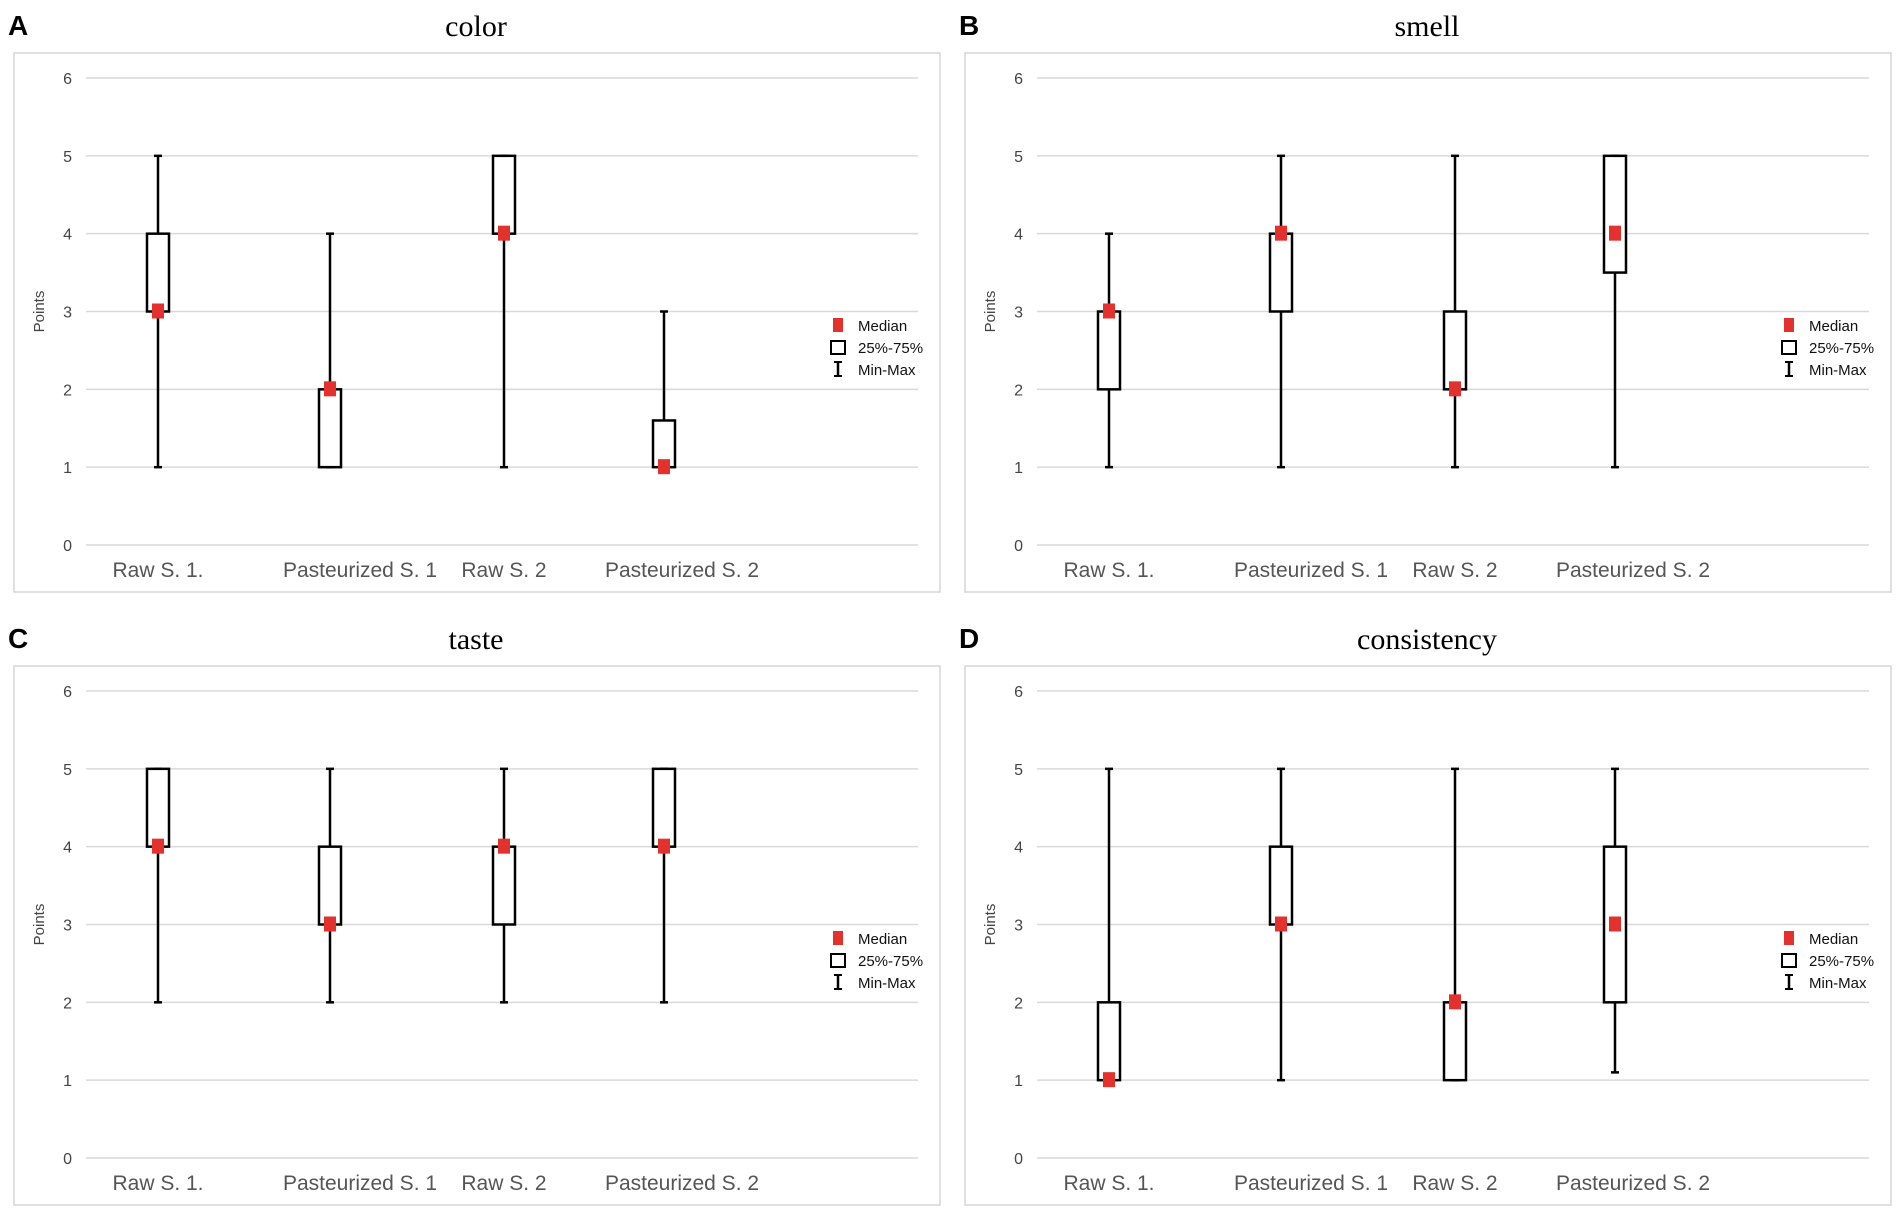 The height and width of the screenshot is (1225, 1902). Describe the element at coordinates (969, 638) in the screenshot. I see `panel-letter: D` at that location.